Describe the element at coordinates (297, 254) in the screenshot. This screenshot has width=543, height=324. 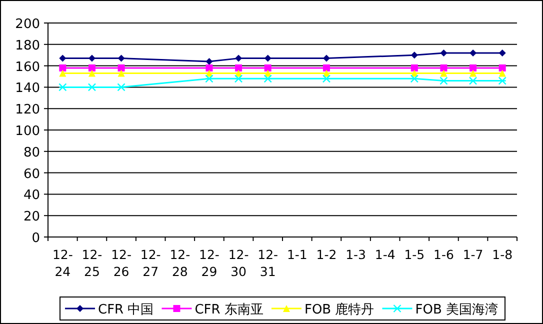
I see `x-tick-label: 1-1` at that location.